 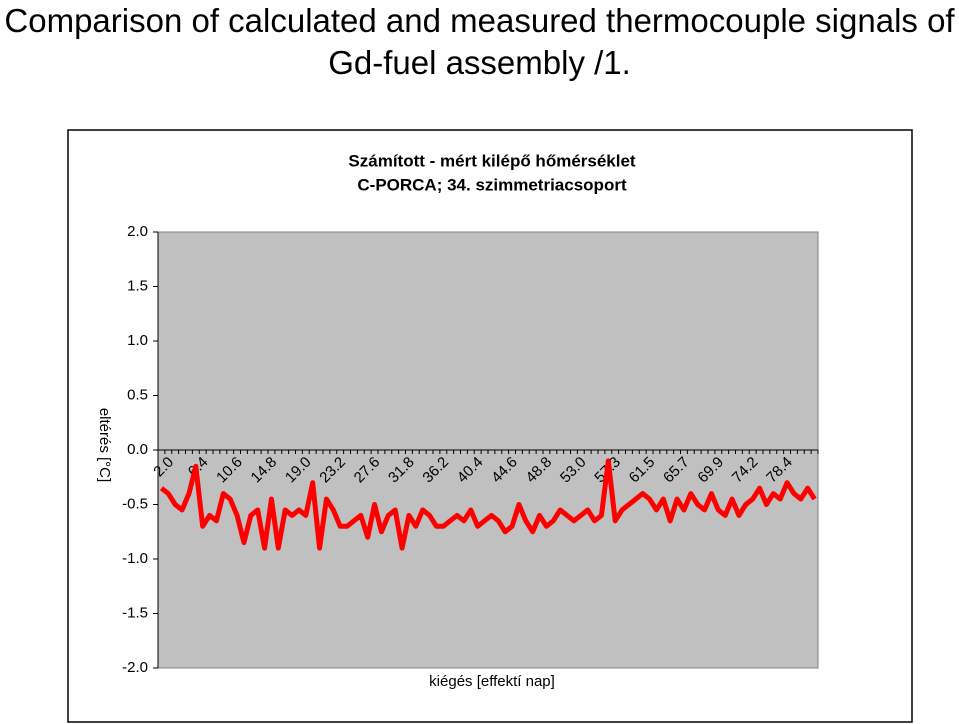 I want to click on y-tick-label: -1.0, so click(x=135, y=558).